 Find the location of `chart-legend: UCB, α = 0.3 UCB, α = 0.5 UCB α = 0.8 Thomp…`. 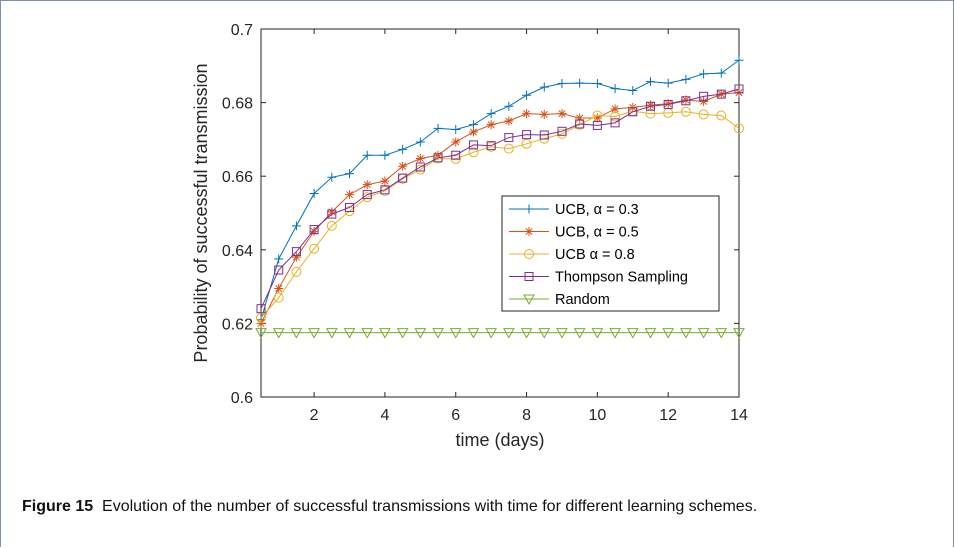

chart-legend: UCB, α = 0.3 UCB, α = 0.5 UCB α = 0.8 Thomp… is located at coordinates (610, 253).